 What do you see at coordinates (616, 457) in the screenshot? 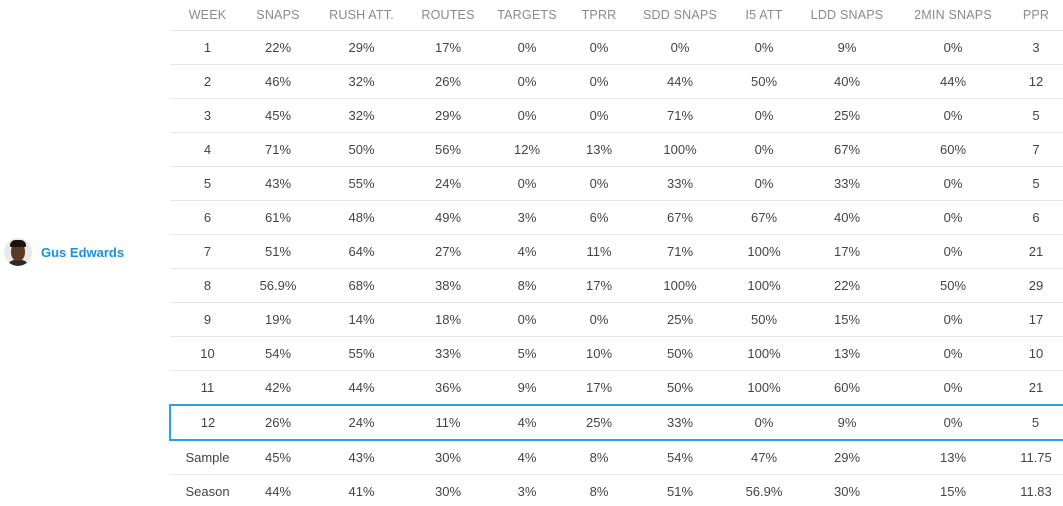
I see `table-row: Sample 45% 43% 30% 4% 8% 54% 47% 29% 13% 11.75` at bounding box center [616, 457].